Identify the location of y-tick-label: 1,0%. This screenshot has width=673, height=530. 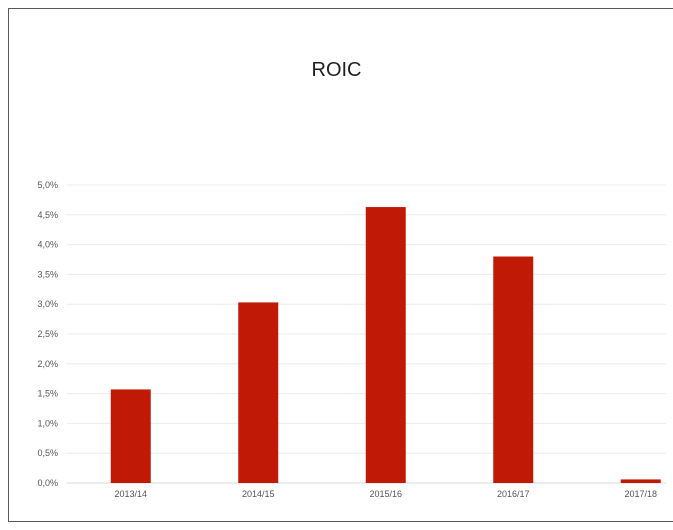
(47, 423).